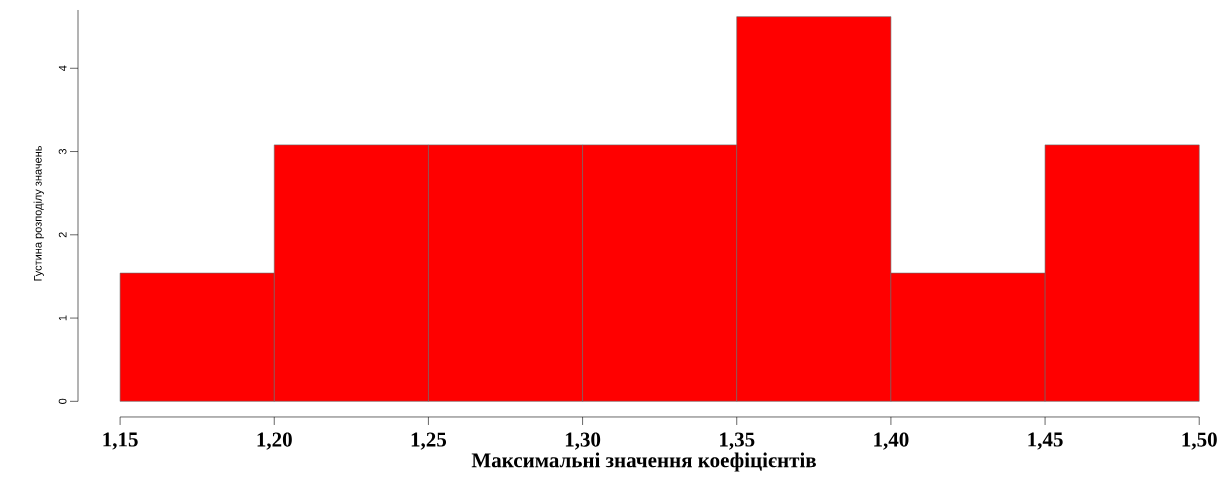 The height and width of the screenshot is (501, 1228). Describe the element at coordinates (274, 441) in the screenshot. I see `x-tick-label: 1,20` at that location.